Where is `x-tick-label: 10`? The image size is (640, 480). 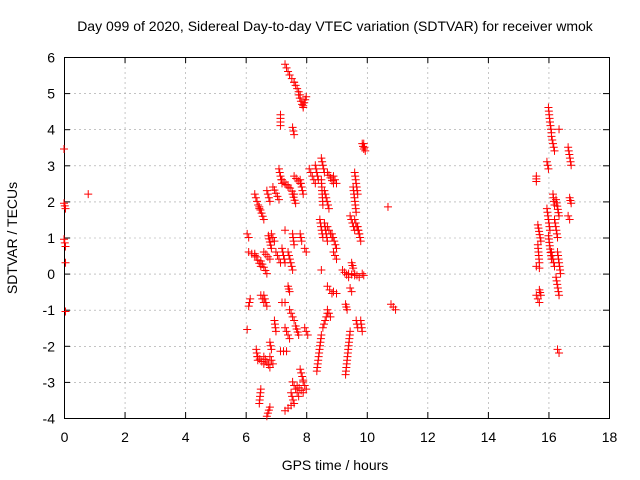
x-tick-label: 10 is located at coordinates (367, 437).